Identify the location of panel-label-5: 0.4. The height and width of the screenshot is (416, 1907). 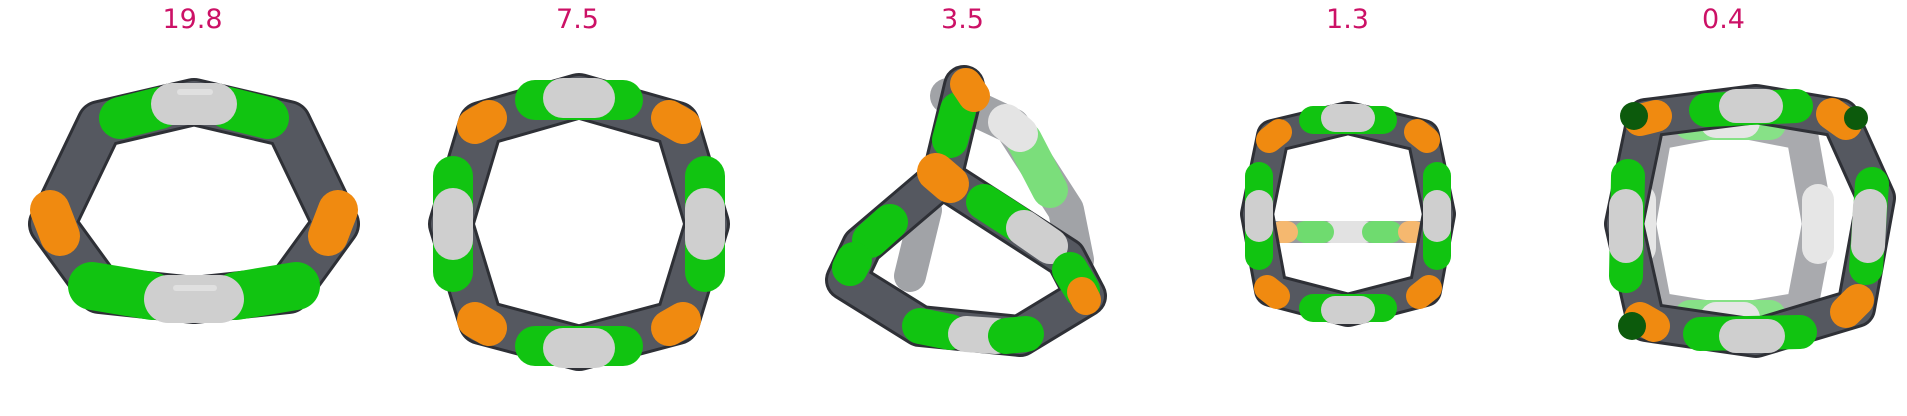
(1723, 19).